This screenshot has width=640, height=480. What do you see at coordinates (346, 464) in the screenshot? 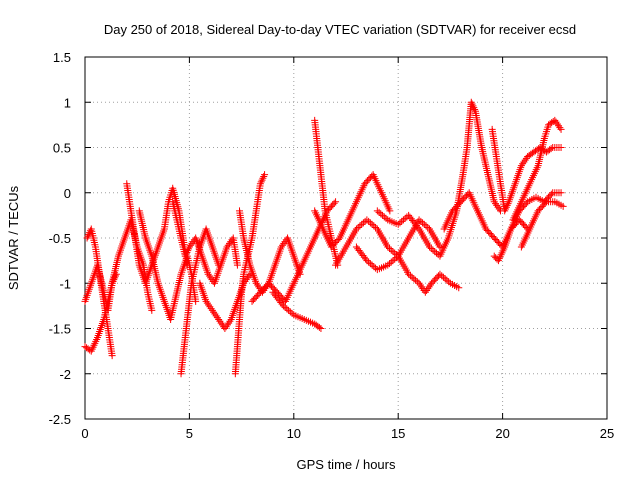
I see `x-axis-label: GPS time / hours` at bounding box center [346, 464].